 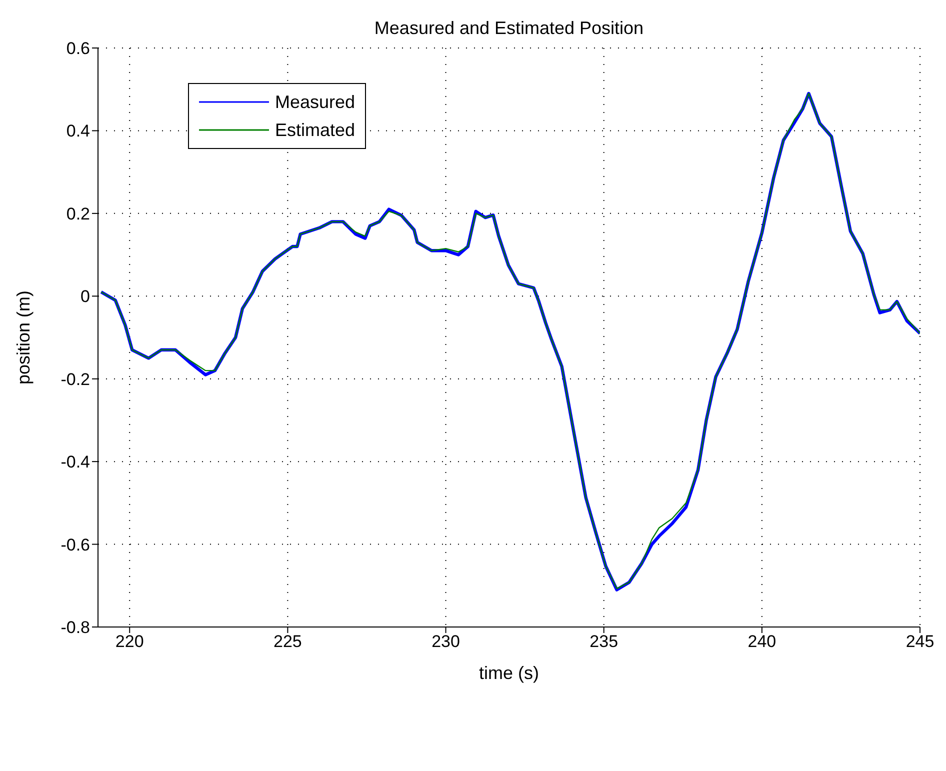 I want to click on y-tick-label: -0.6, so click(x=75, y=544).